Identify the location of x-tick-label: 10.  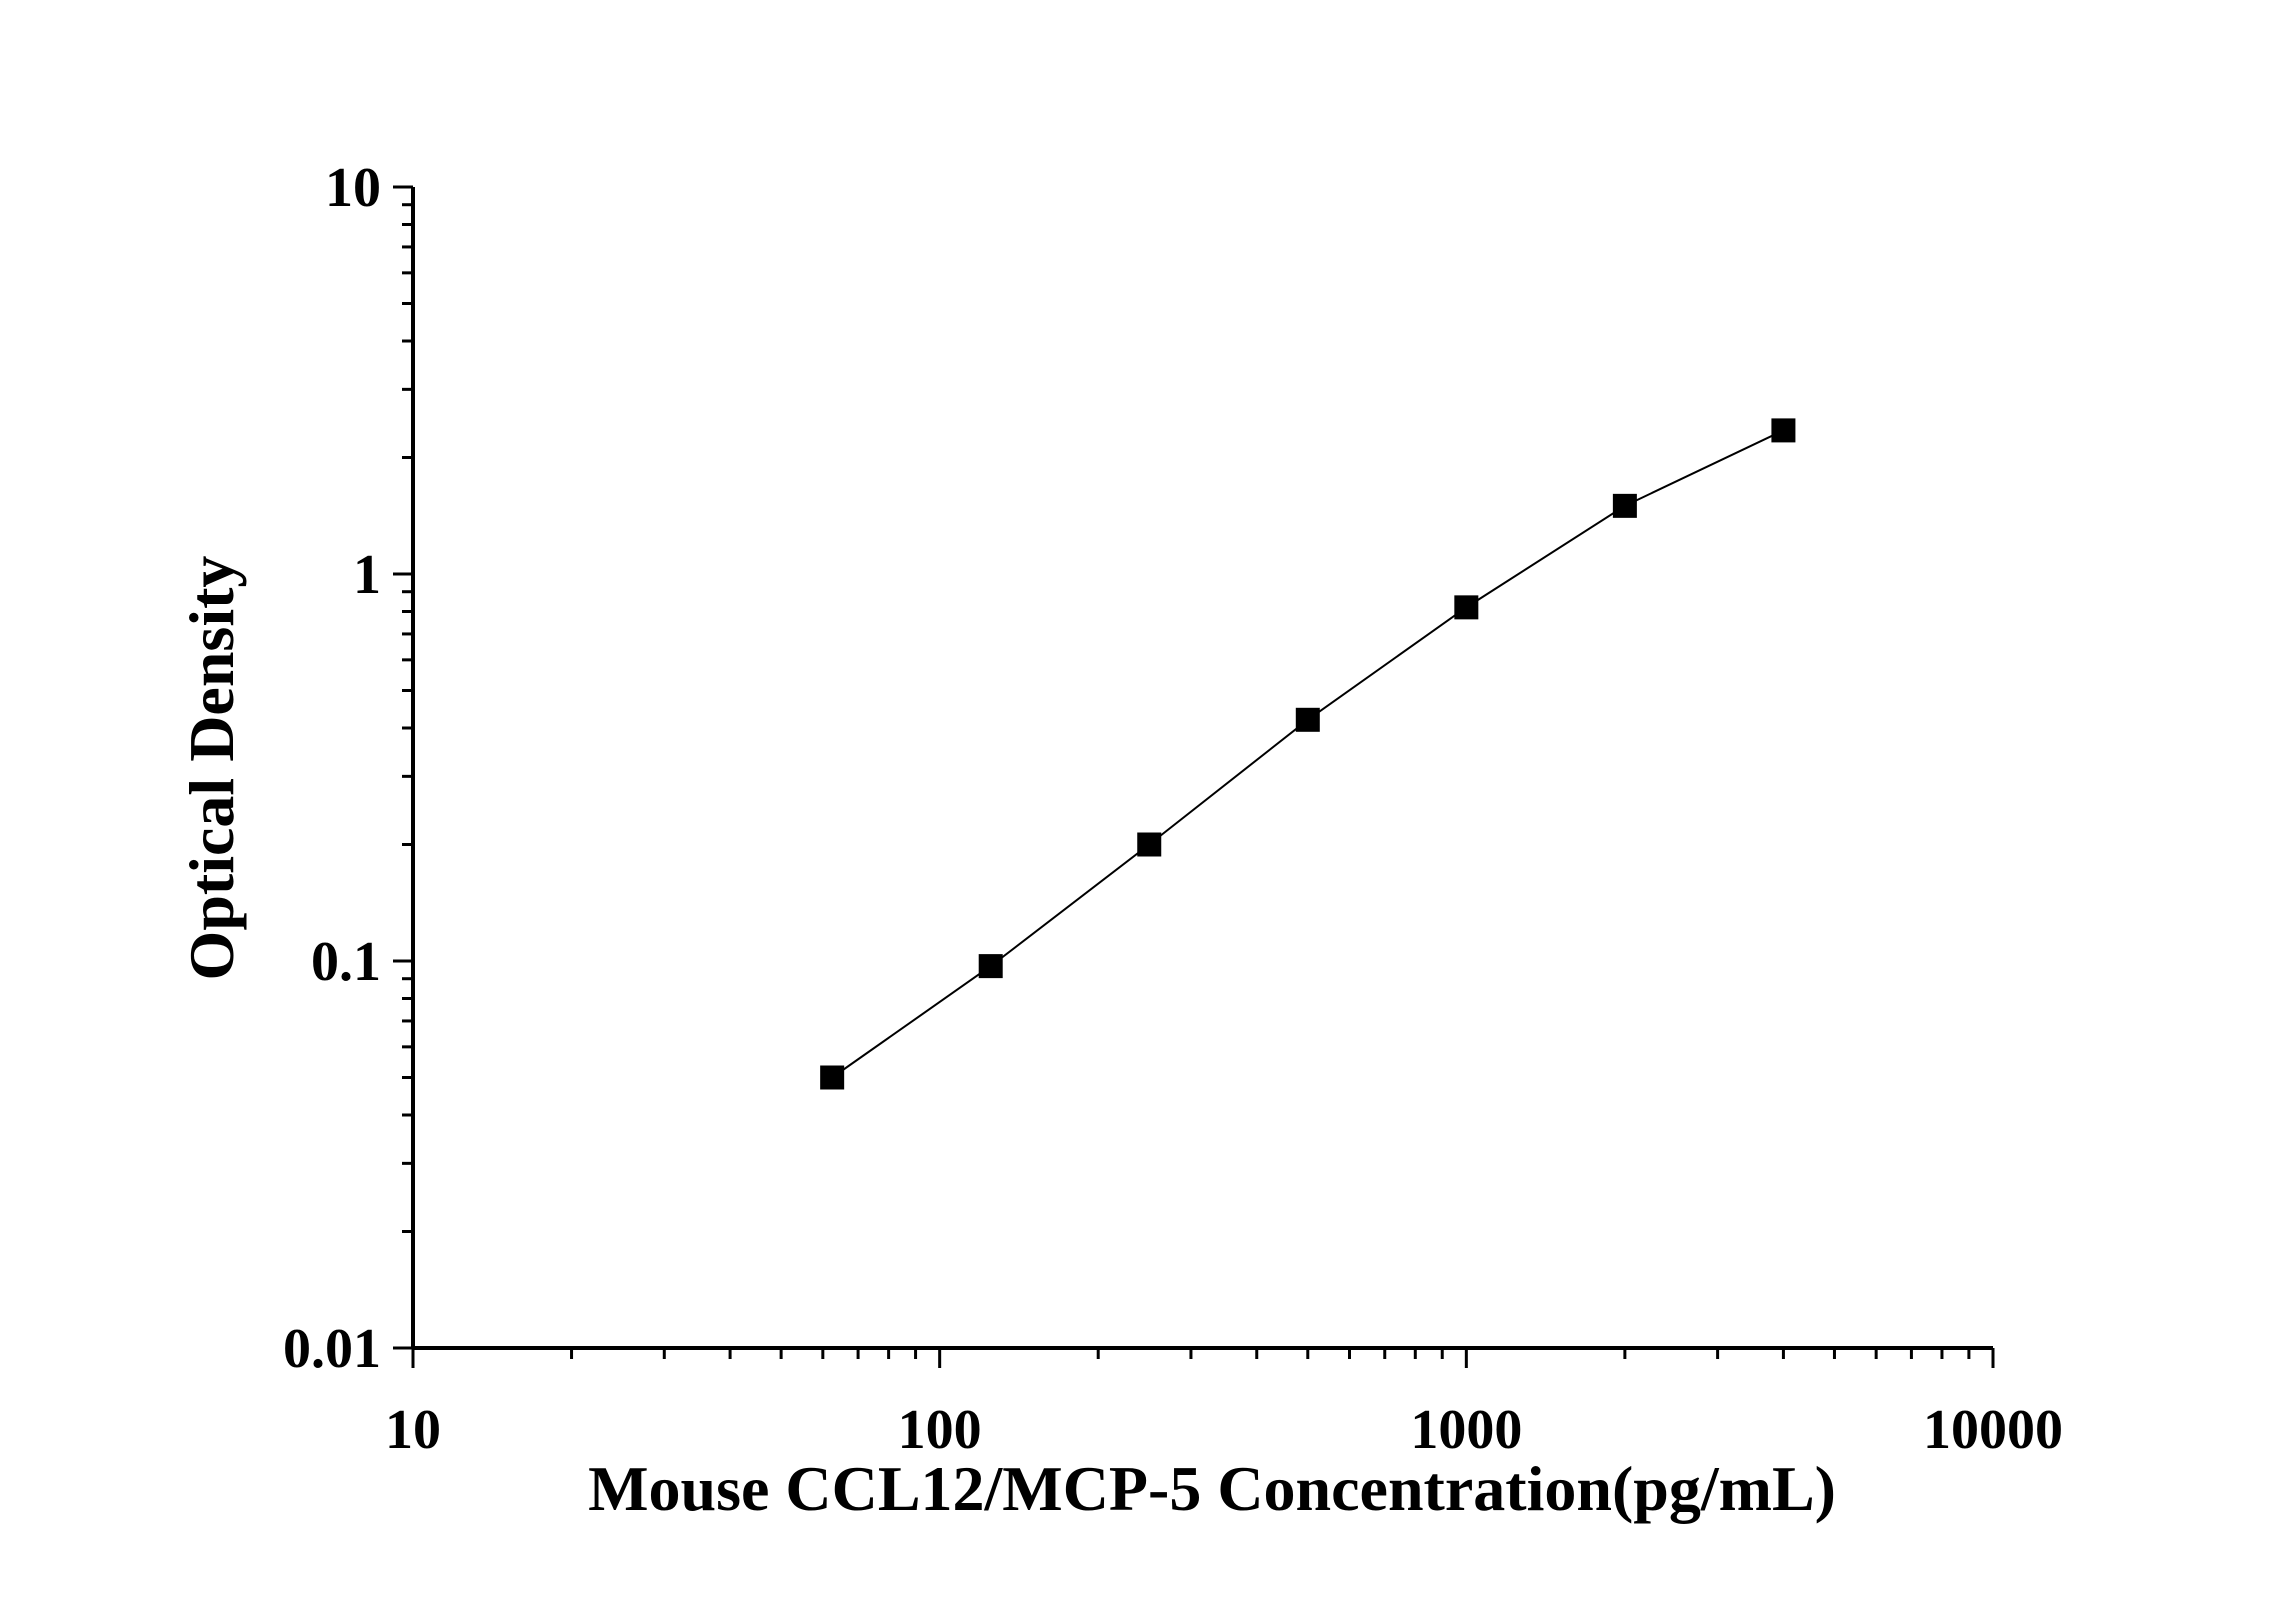
(413, 1430).